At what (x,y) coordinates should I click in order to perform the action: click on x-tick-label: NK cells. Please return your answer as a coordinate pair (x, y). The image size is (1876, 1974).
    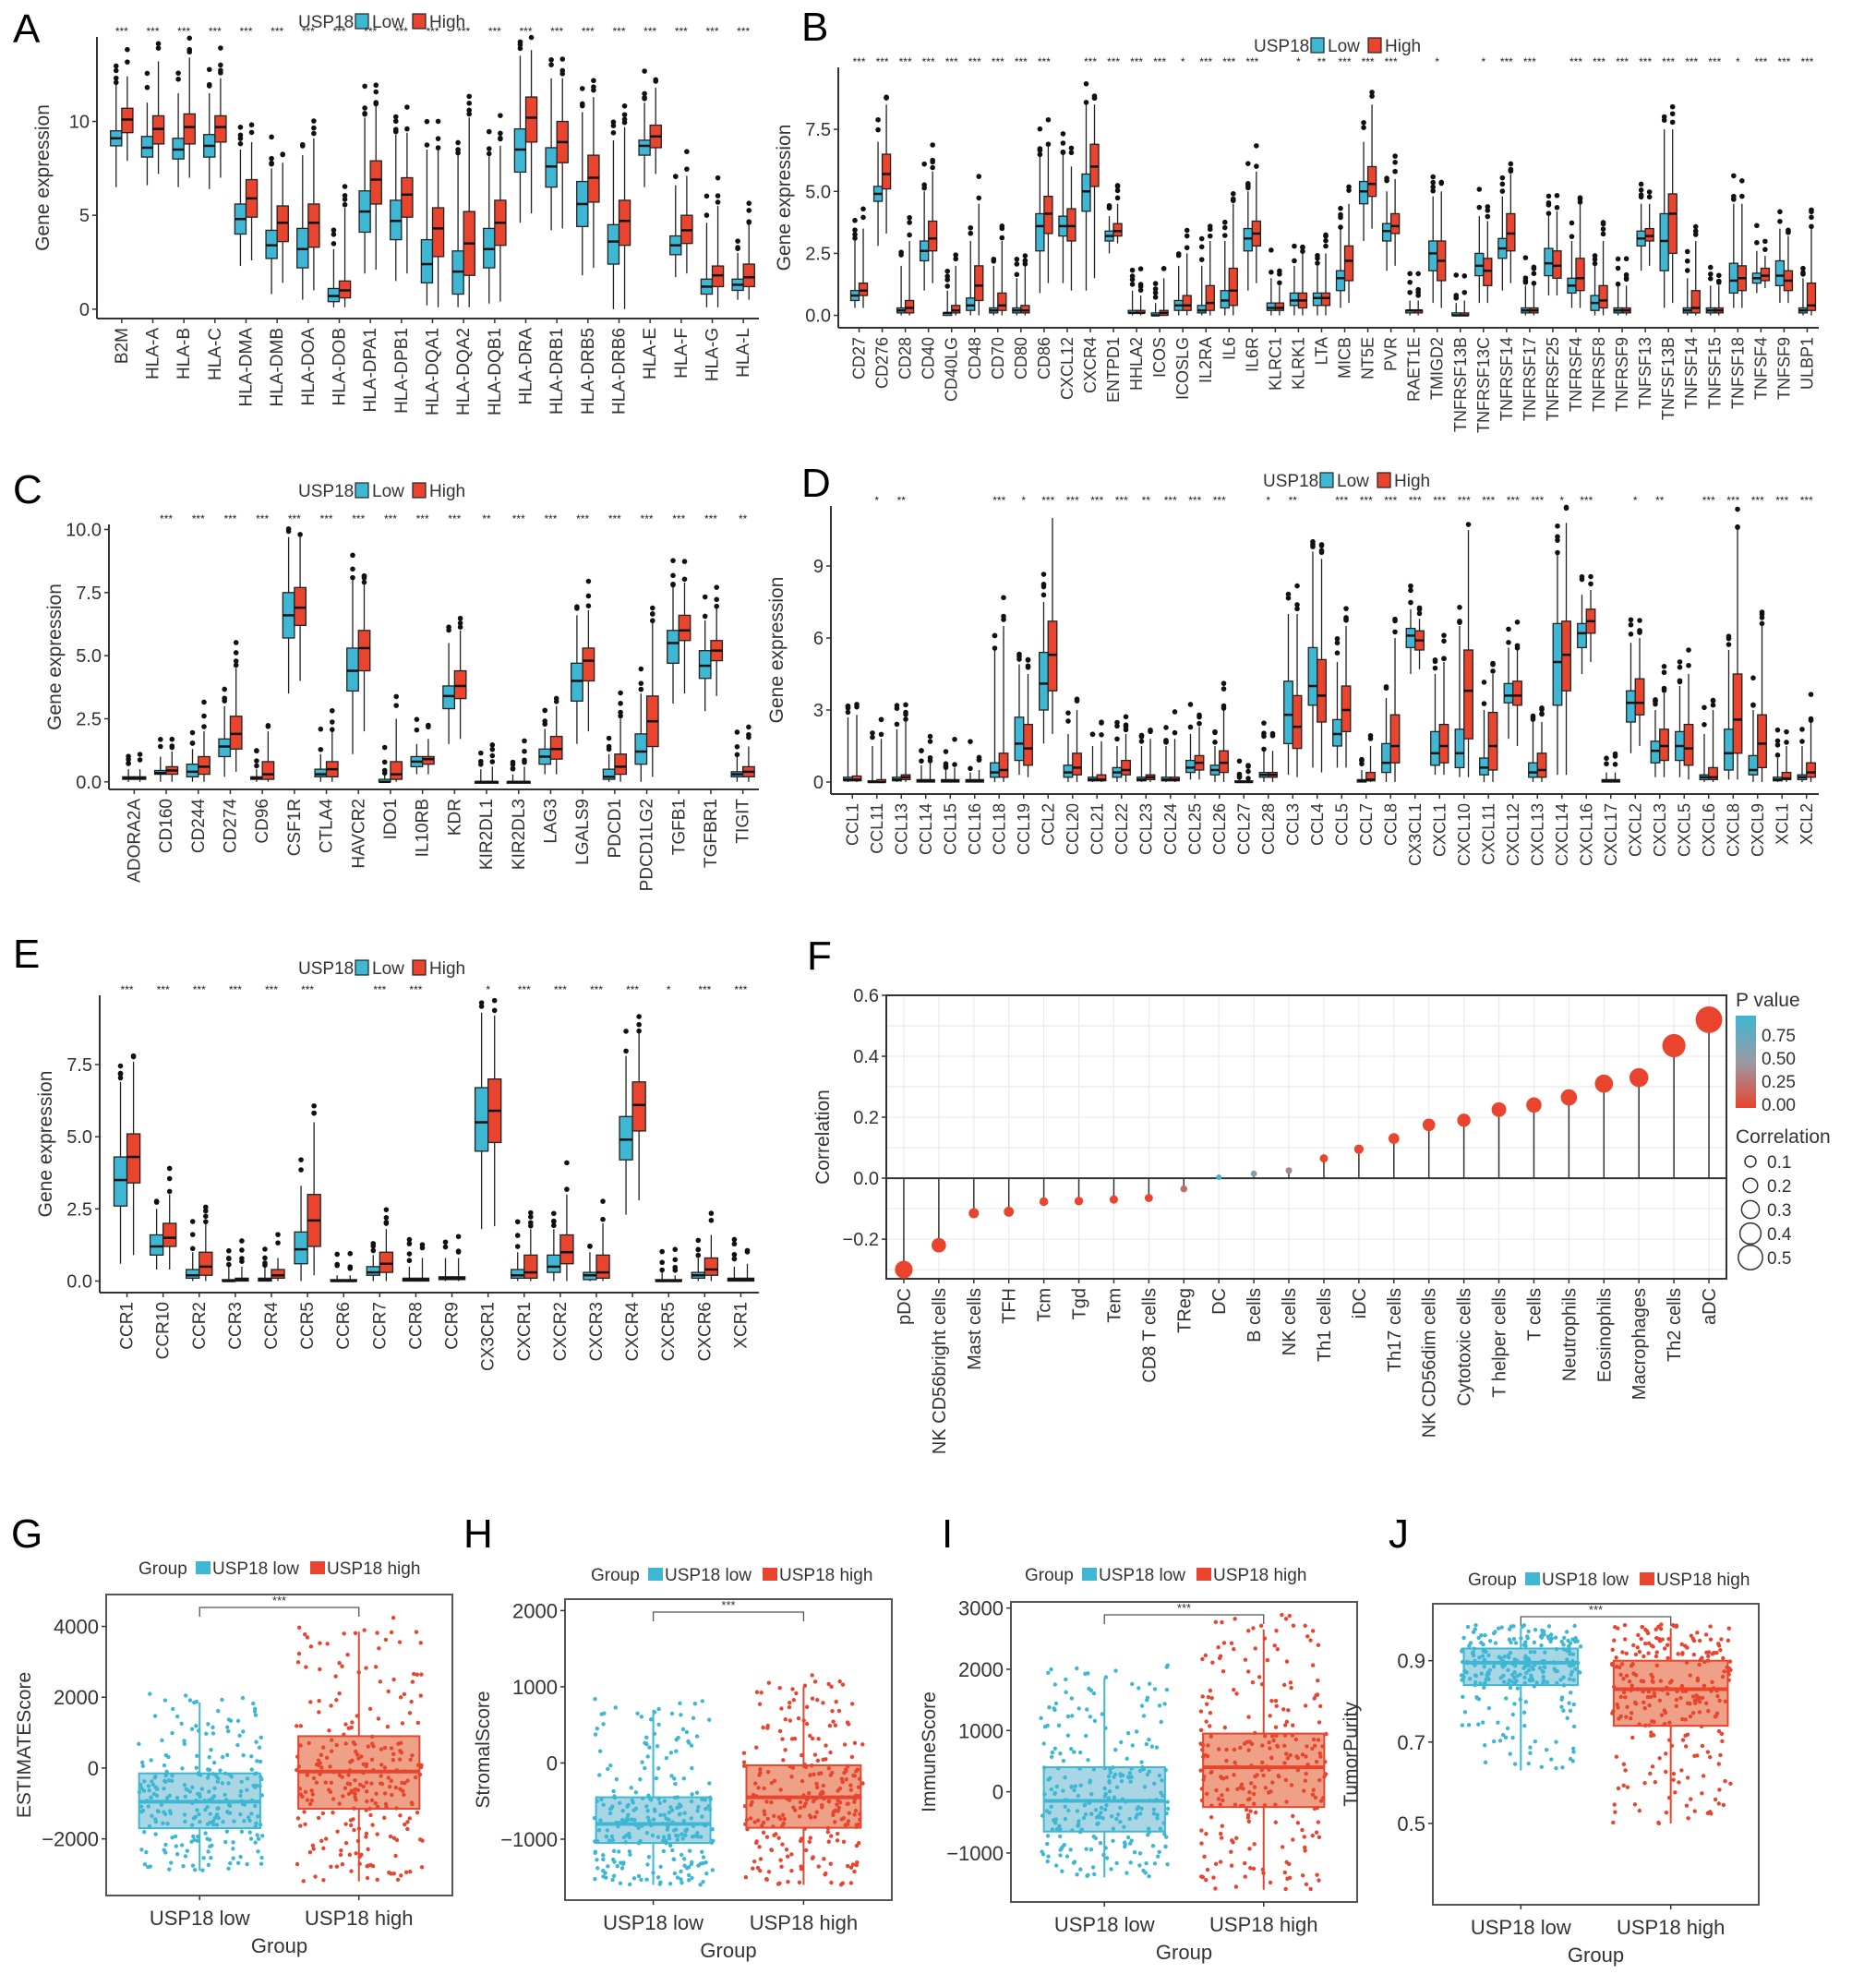
    Looking at the image, I should click on (1290, 1321).